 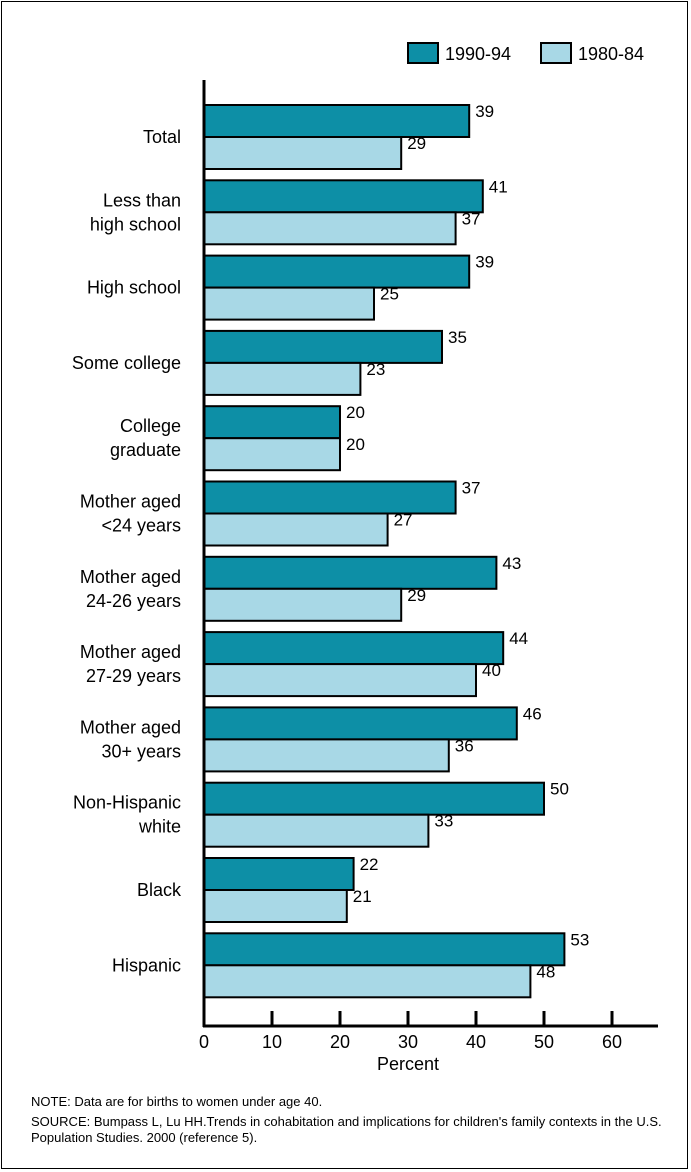 What do you see at coordinates (130, 502) in the screenshot?
I see `category-label-5-0: Mother aged` at bounding box center [130, 502].